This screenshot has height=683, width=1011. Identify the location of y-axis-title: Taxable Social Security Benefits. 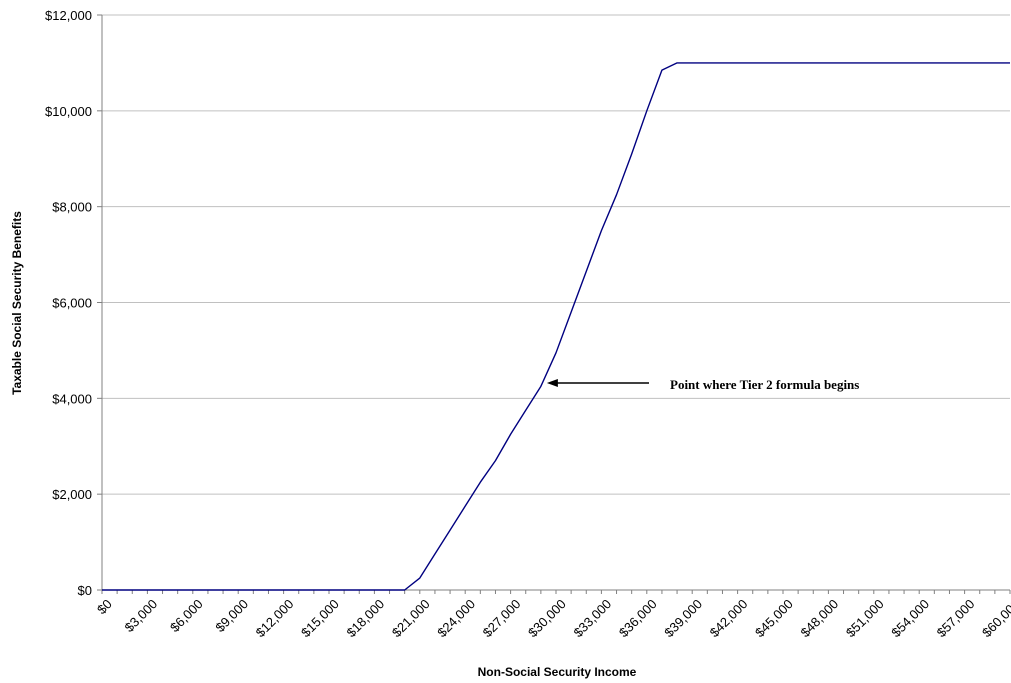
(17, 303).